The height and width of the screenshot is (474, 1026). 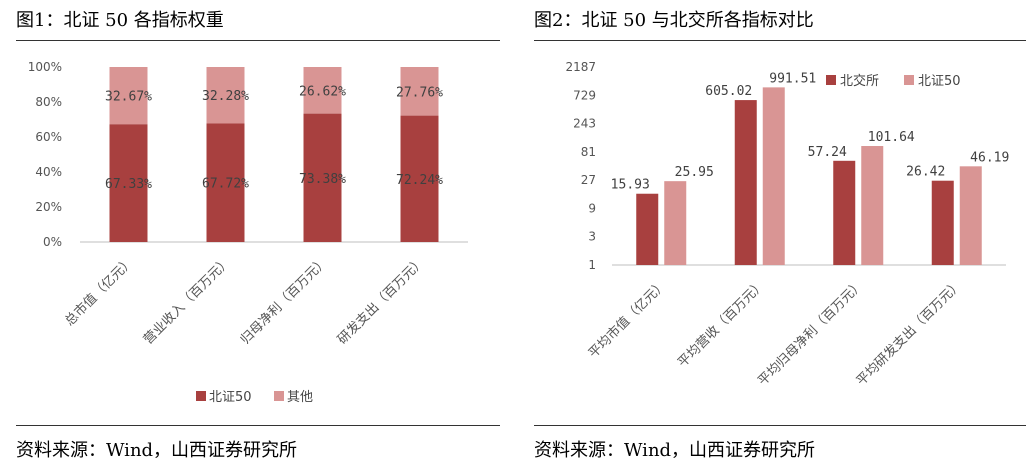 What do you see at coordinates (120, 20) in the screenshot?
I see `left-figure-title: 图1：北证 50 各指标权重` at bounding box center [120, 20].